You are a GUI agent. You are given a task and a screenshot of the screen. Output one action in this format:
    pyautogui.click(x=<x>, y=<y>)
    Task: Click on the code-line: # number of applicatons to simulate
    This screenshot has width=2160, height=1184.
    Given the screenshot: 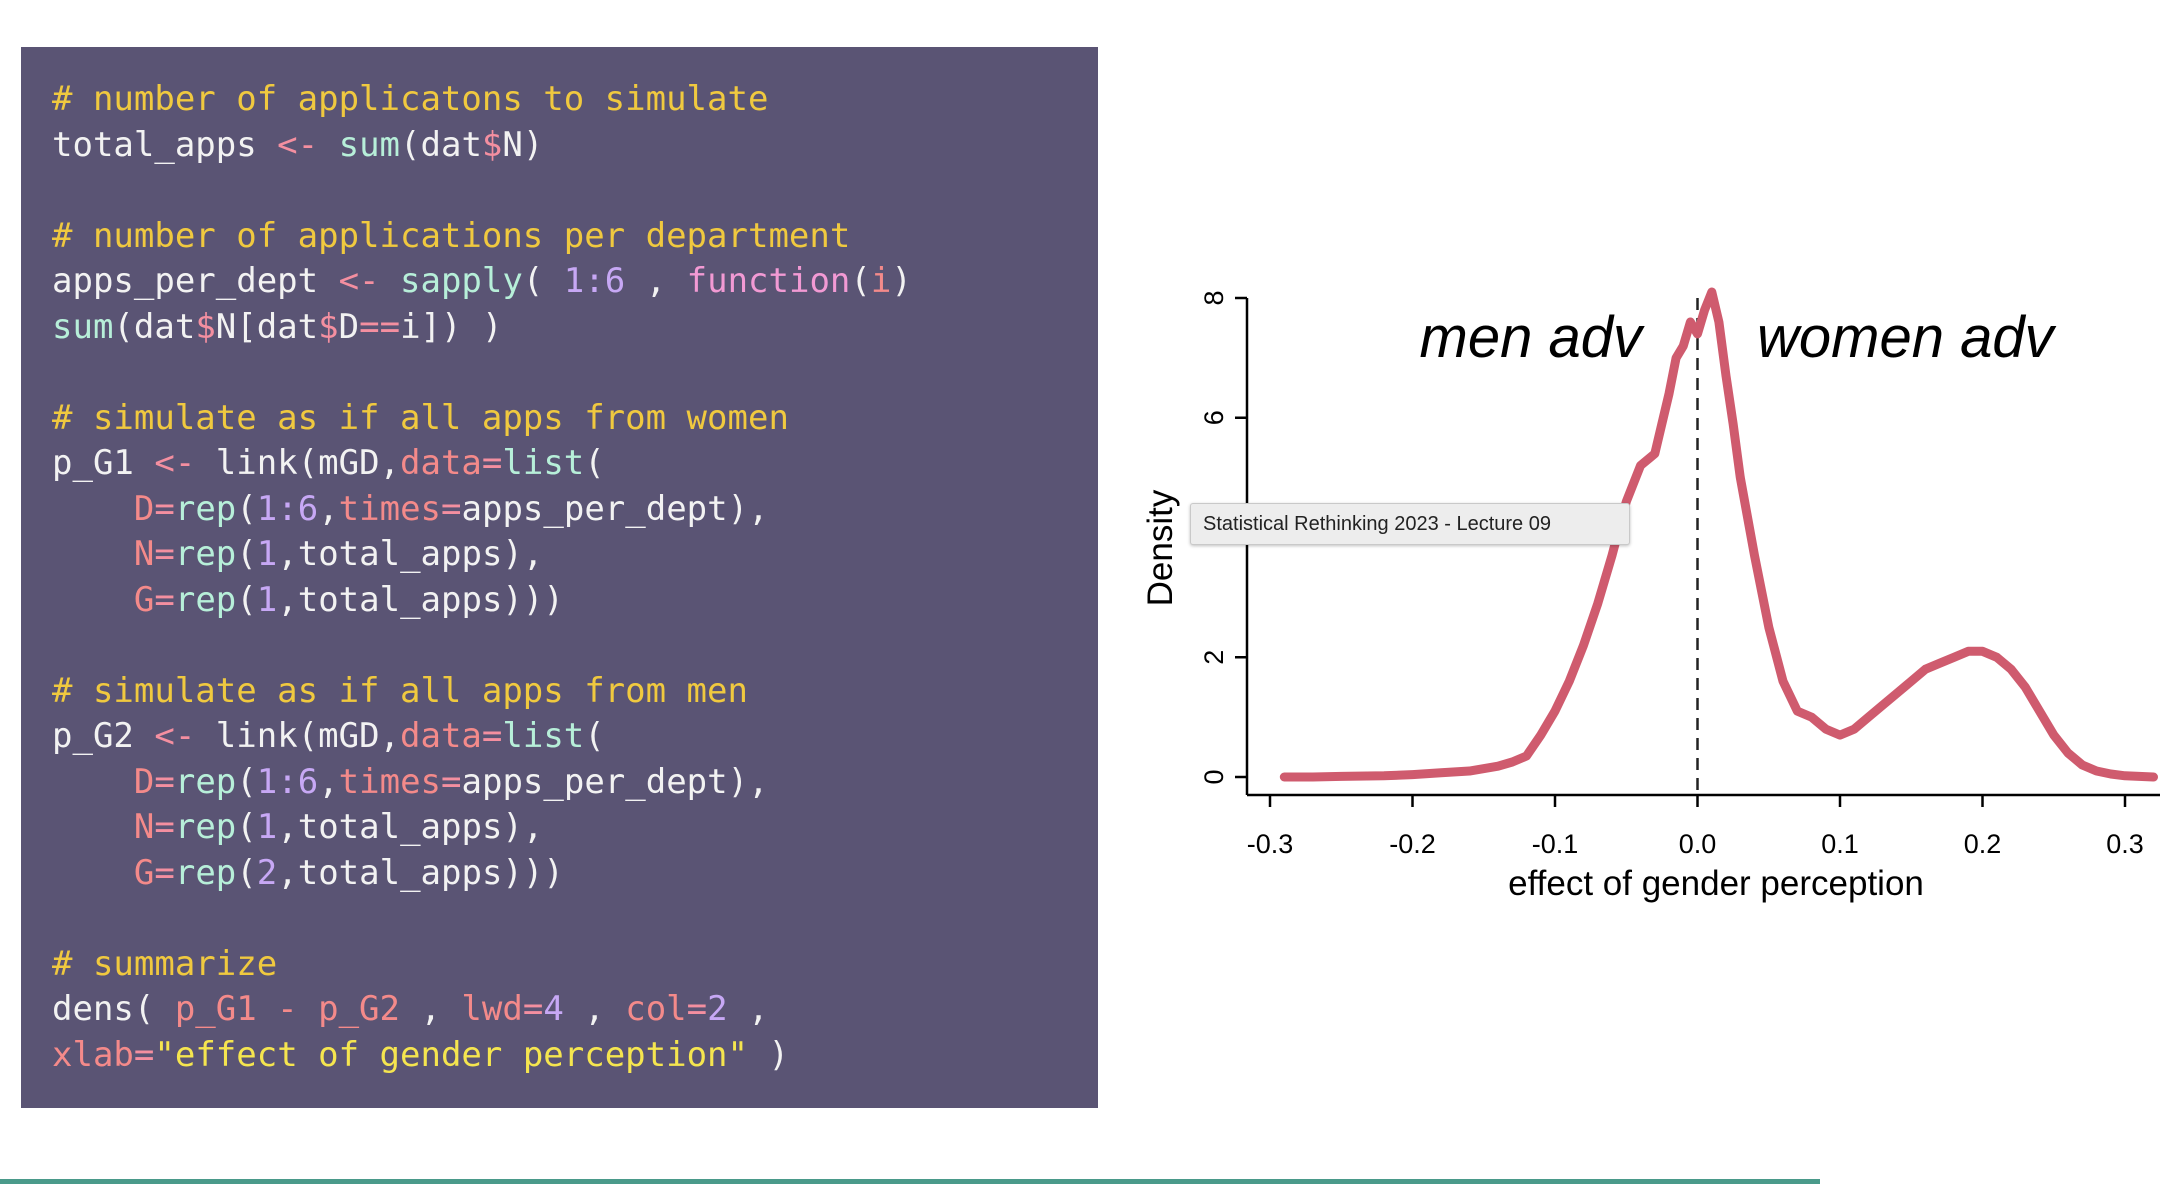 What is the action you would take?
    pyautogui.click(x=575, y=100)
    